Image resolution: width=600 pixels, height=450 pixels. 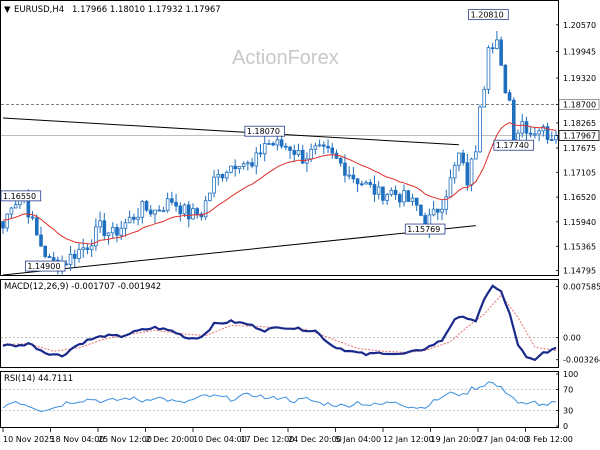 What do you see at coordinates (503, 439) in the screenshot?
I see `time-tick-label: 27 Jan 04:00` at bounding box center [503, 439].